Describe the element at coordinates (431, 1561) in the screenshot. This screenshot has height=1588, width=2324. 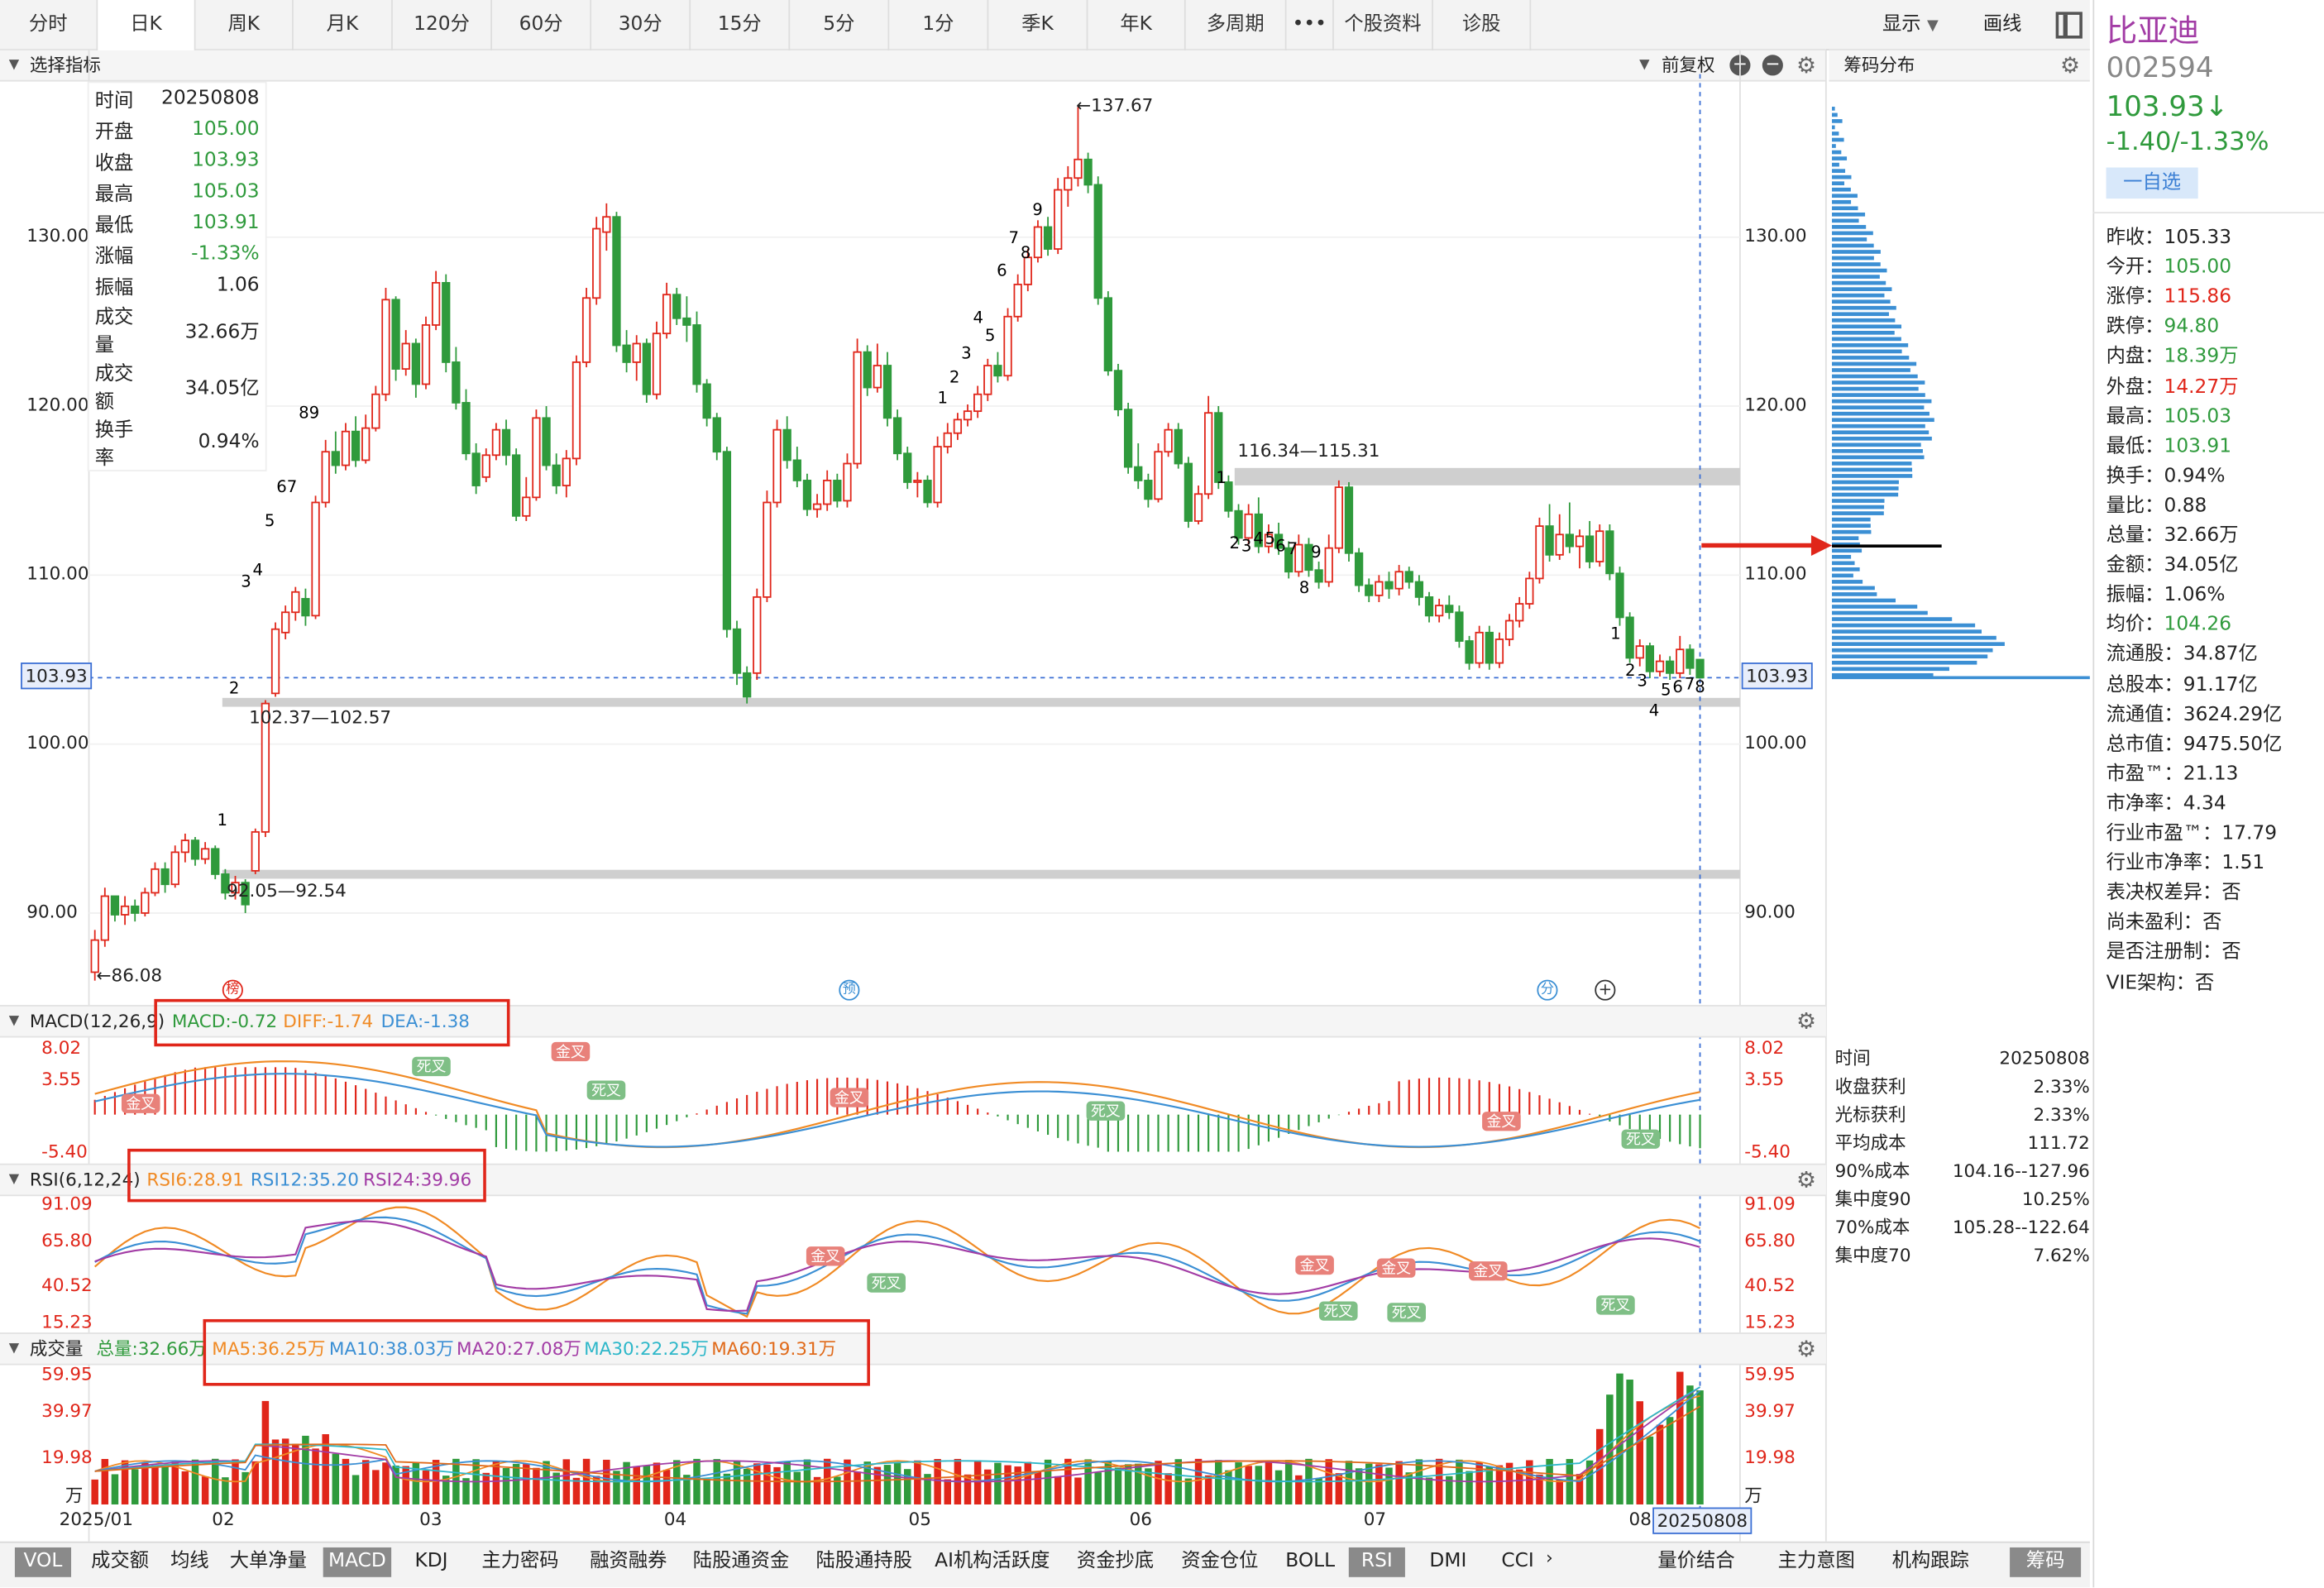
I see `indicator-tab: KDJ` at that location.